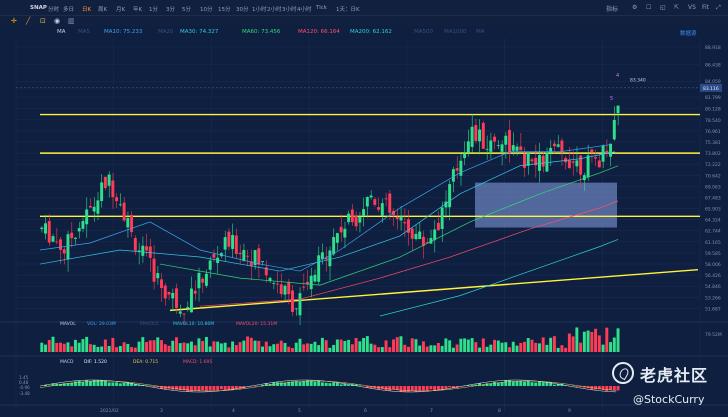 This screenshot has height=417, width=728. What do you see at coordinates (319, 32) in the screenshot?
I see `ma-legend-item: MA120: 66.164` at bounding box center [319, 32].